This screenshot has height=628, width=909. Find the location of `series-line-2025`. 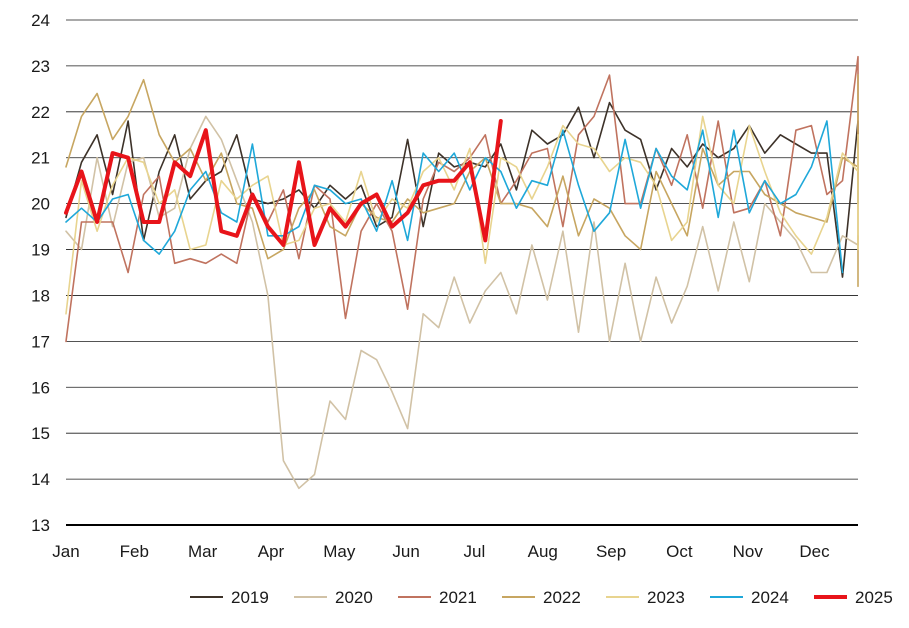

series-line-2025 is located at coordinates (283, 183).